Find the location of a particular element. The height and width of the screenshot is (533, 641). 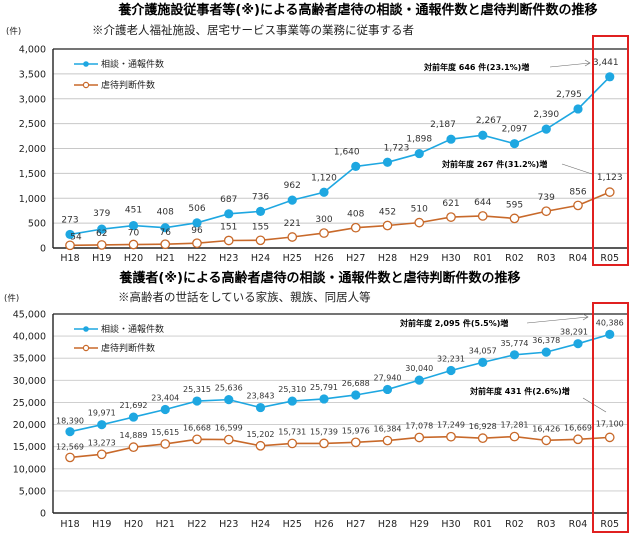

data-label: 16,668 is located at coordinates (197, 427).